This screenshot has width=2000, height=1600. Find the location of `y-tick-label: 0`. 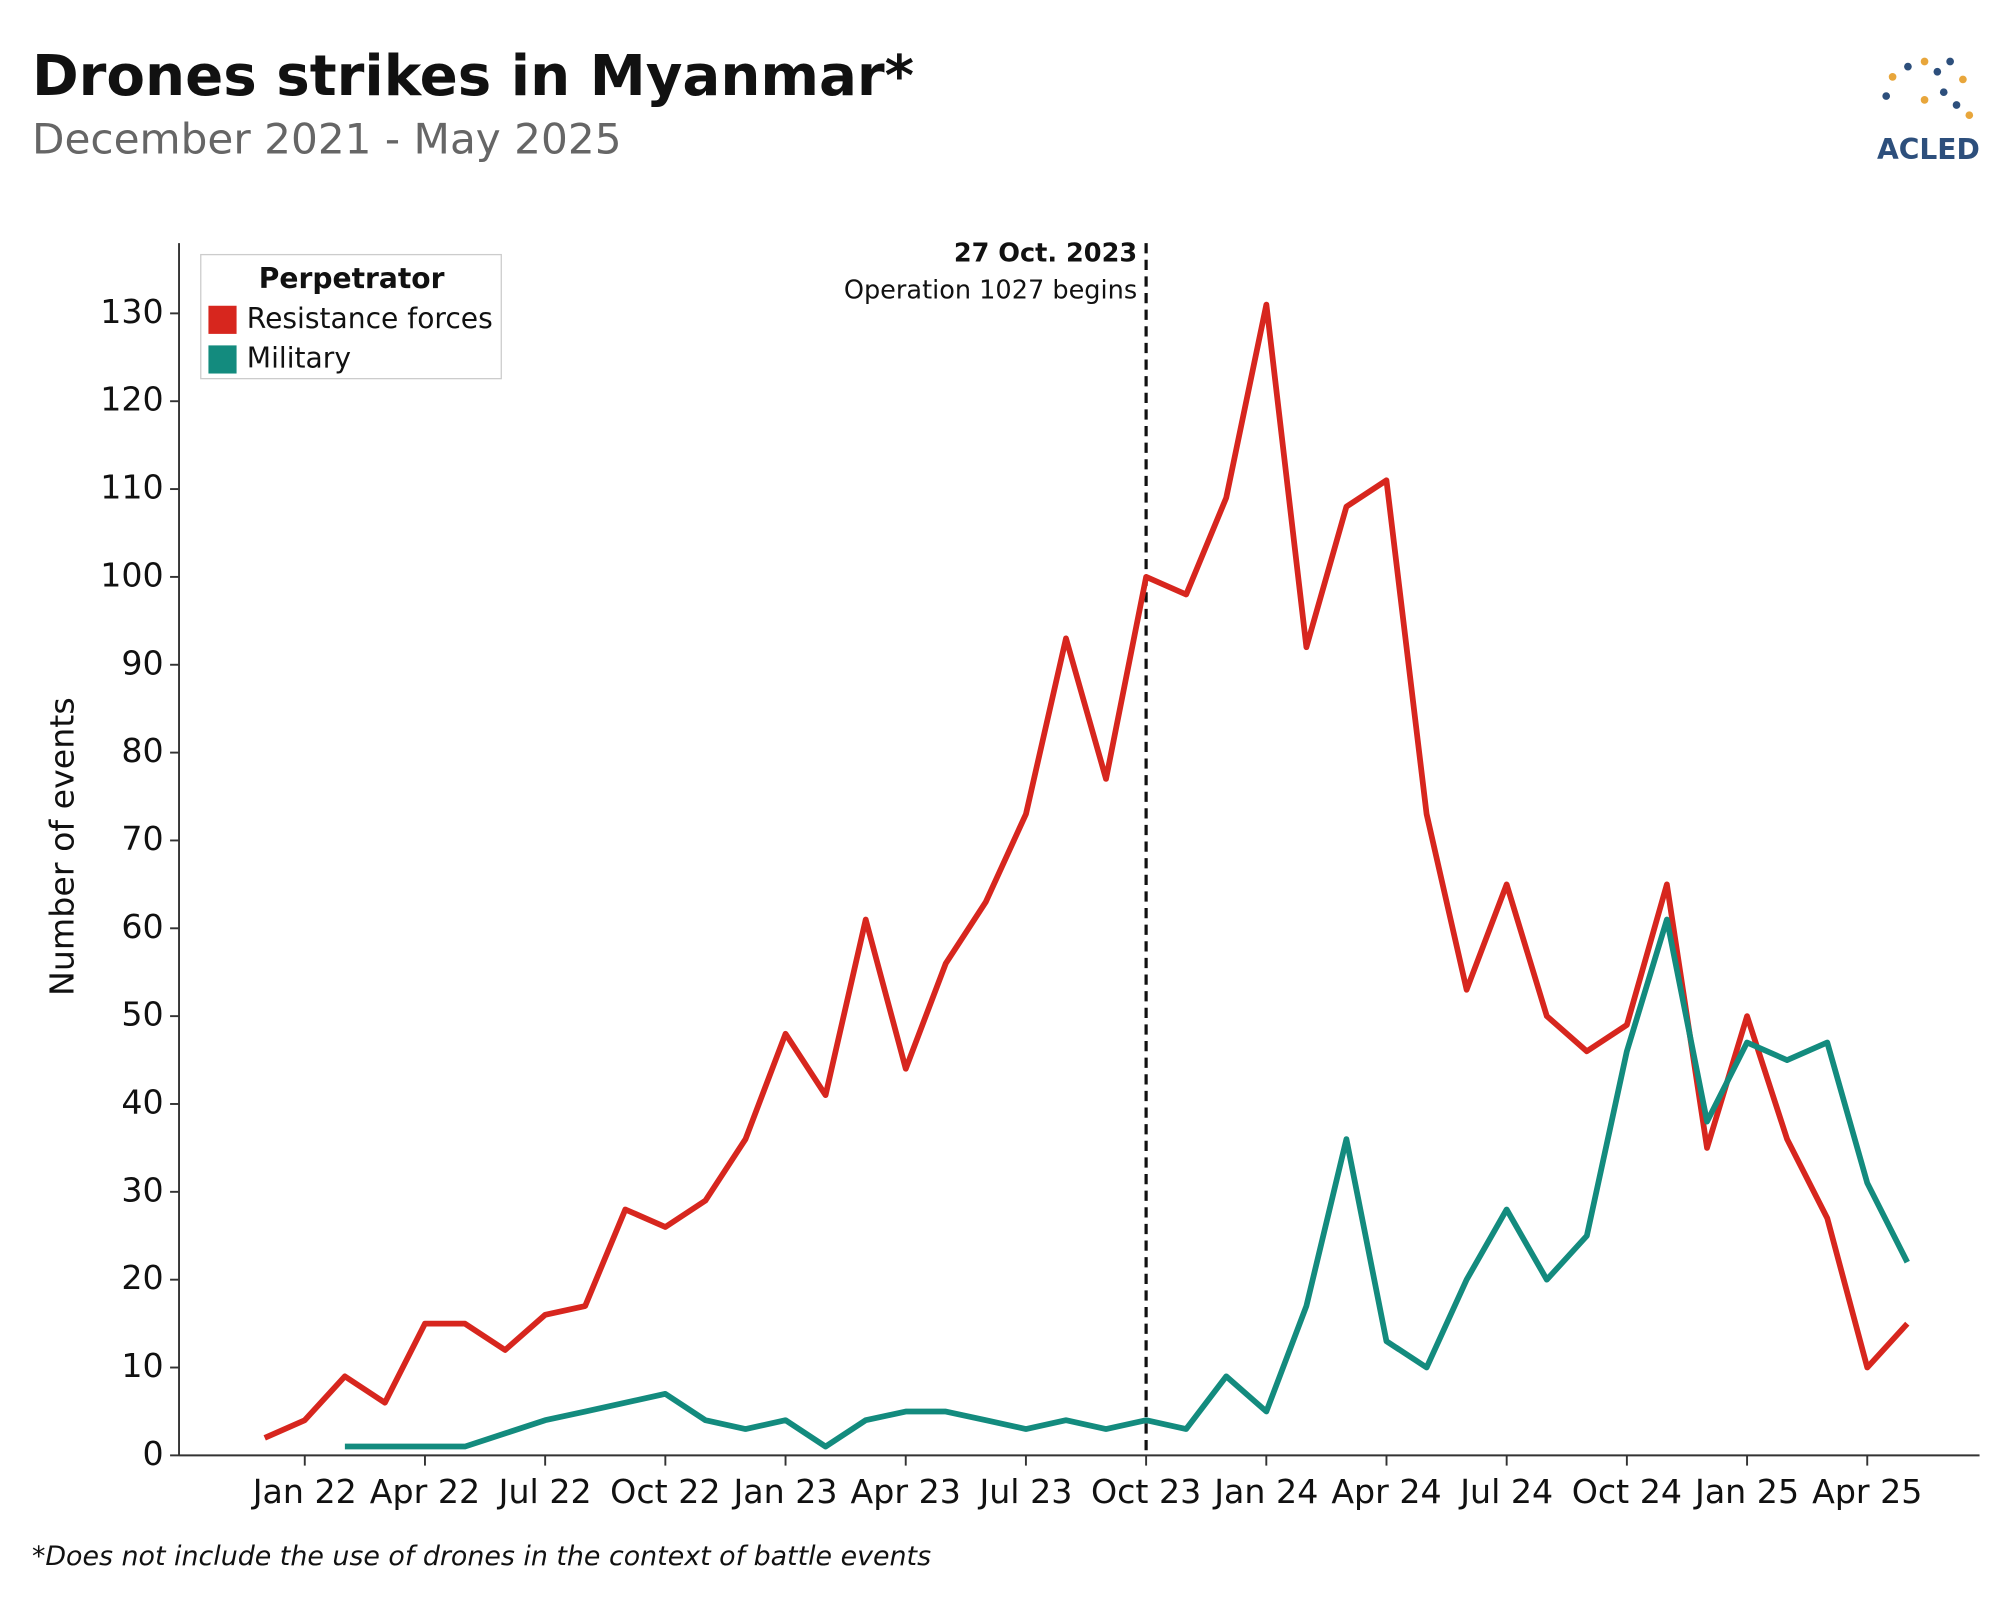

y-tick-label: 0 is located at coordinates (153, 1453).